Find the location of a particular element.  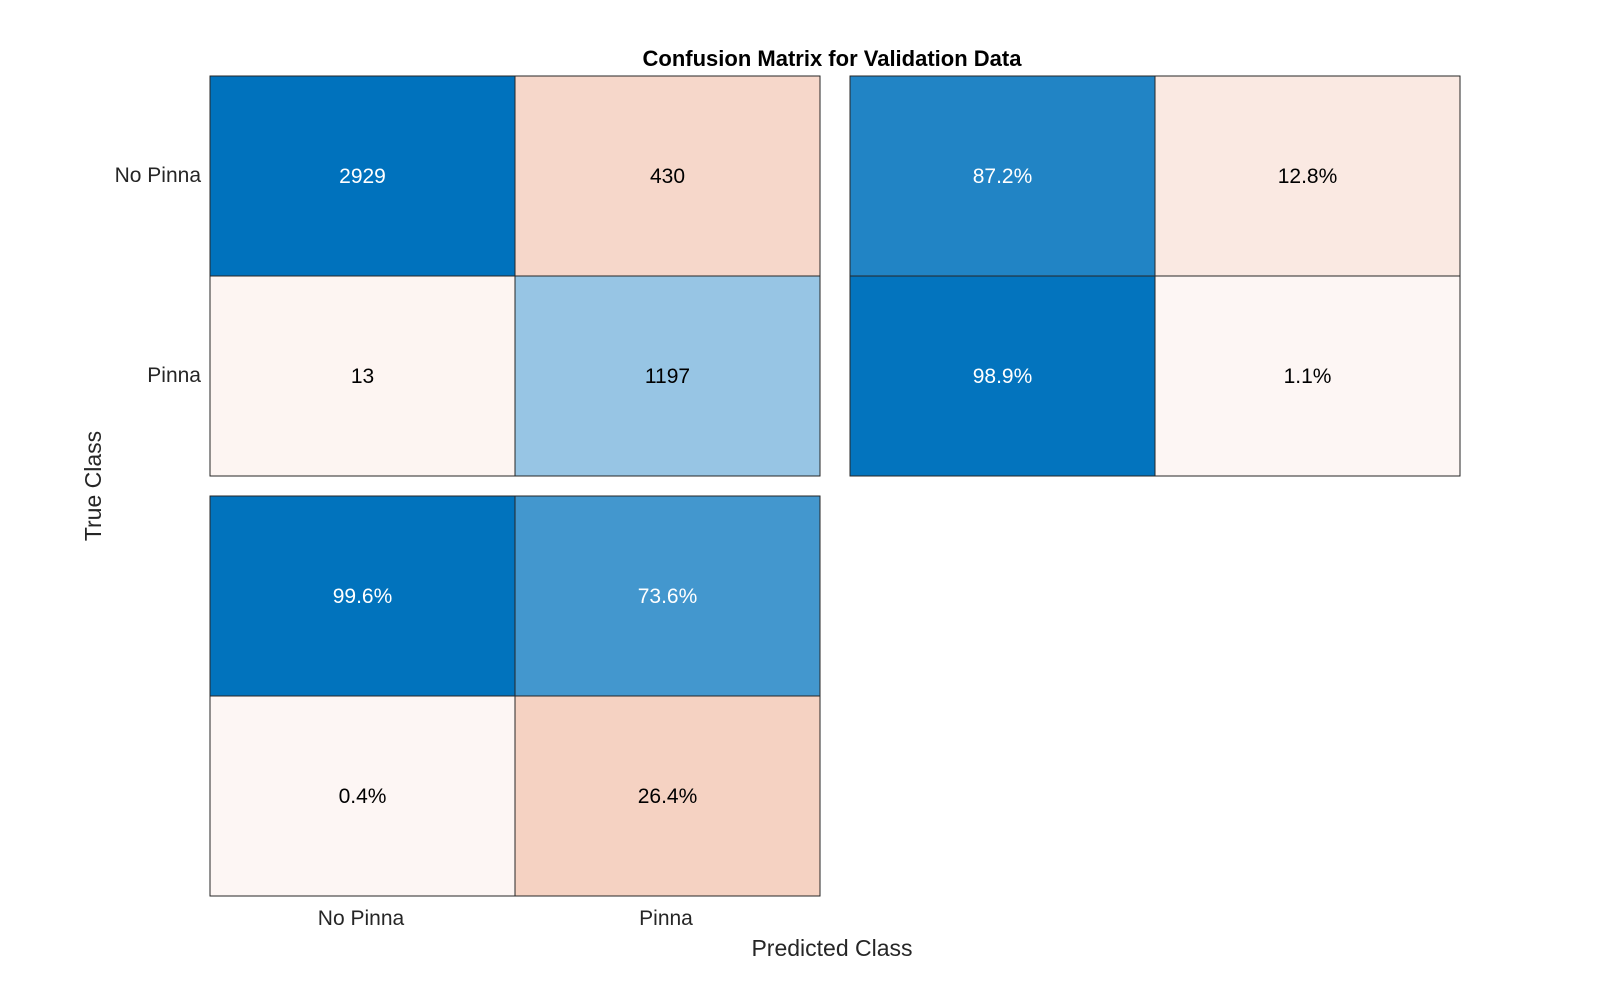

x-tick-label-no-pinna: No Pinna is located at coordinates (361, 918).